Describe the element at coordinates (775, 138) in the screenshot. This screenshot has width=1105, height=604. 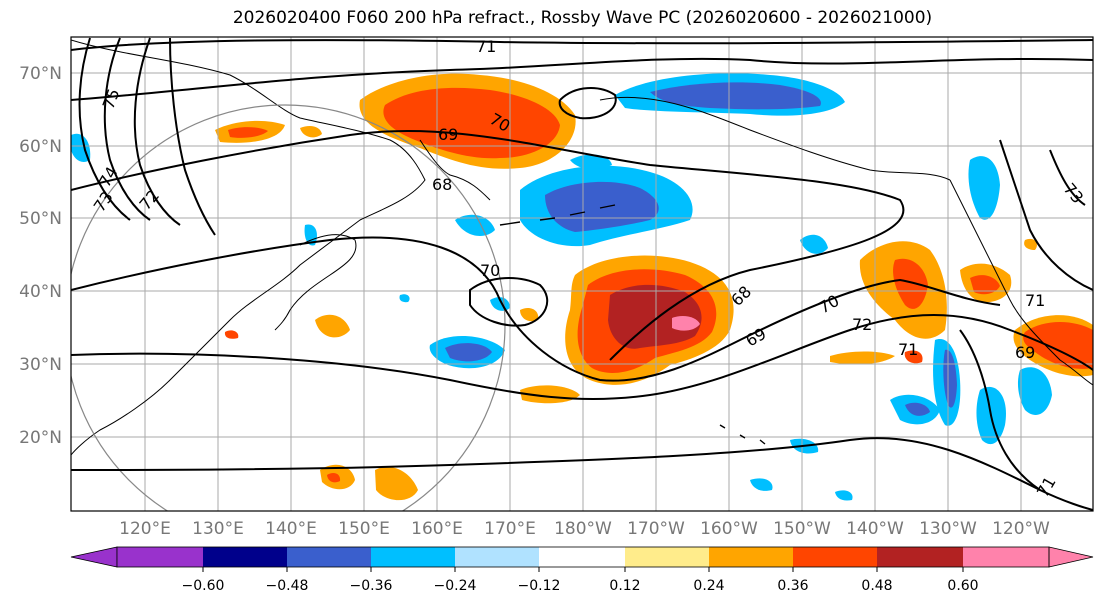
I see `alaska-coastline` at that location.